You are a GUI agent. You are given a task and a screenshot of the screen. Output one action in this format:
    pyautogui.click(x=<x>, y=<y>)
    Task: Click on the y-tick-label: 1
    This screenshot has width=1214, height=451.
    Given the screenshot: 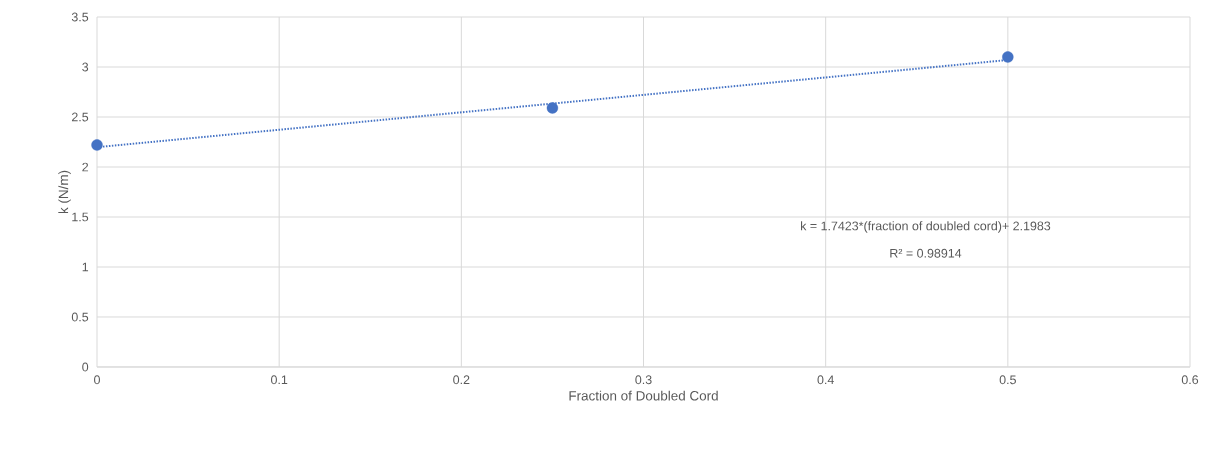 What is the action you would take?
    pyautogui.click(x=85, y=267)
    